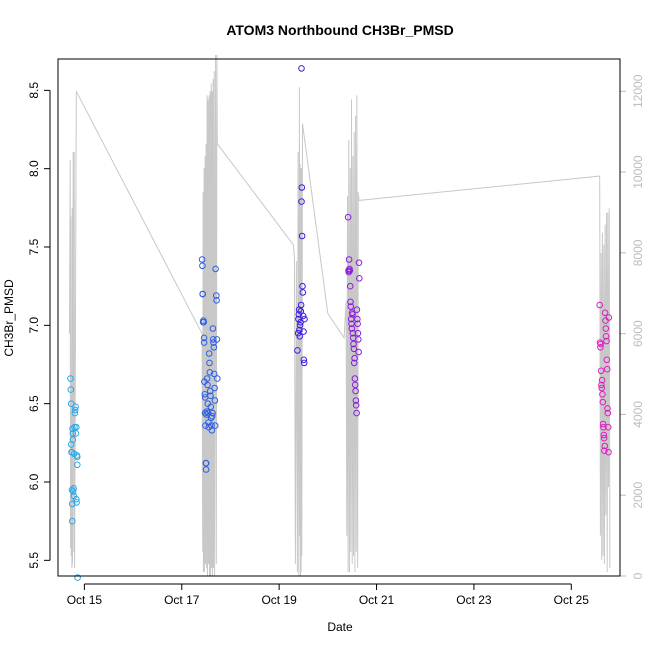 The width and height of the screenshot is (650, 650). I want to click on y2-tick-label: 2000, so click(638, 495).